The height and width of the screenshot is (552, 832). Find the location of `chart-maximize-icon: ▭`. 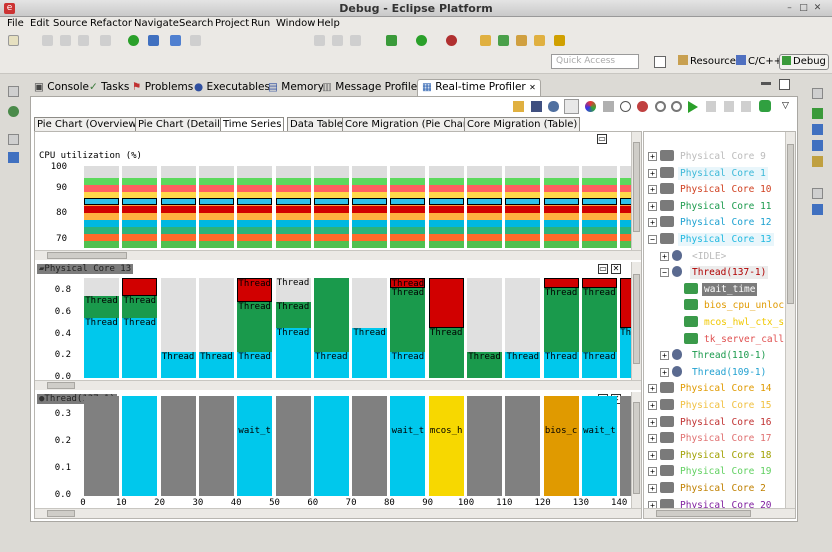

chart-maximize-icon: ▭ is located at coordinates (602, 139).